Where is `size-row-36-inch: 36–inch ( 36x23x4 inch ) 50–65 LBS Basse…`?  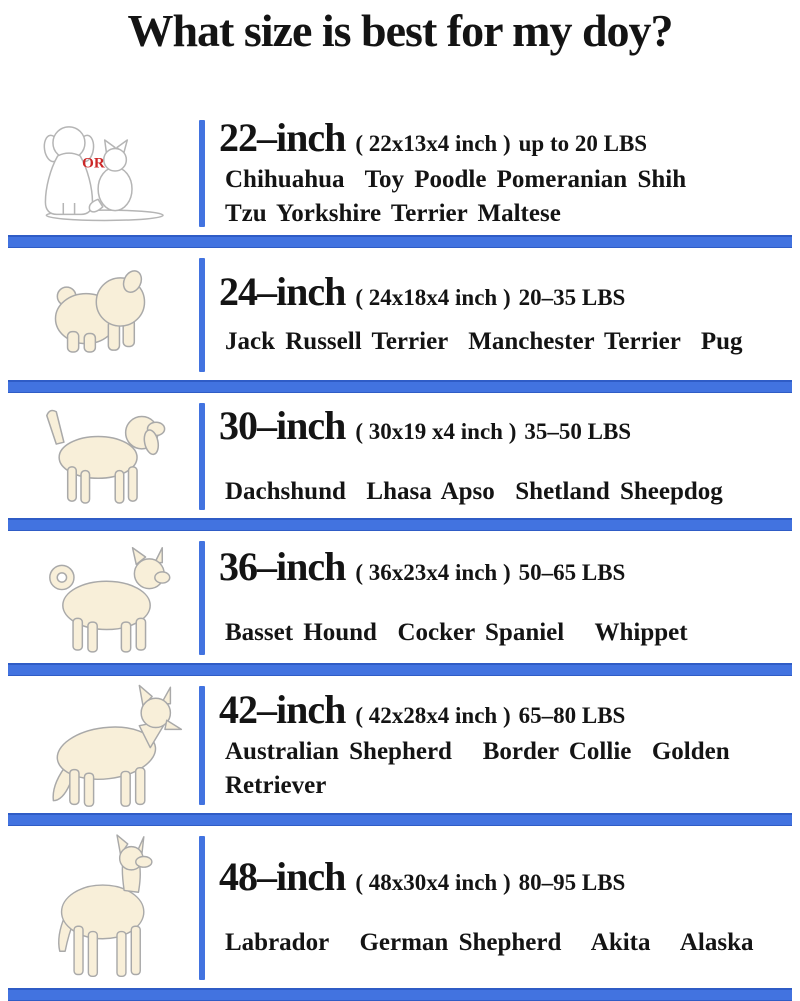
size-row-36-inch: 36–inch ( 36x23x4 inch ) 50–65 LBS Basse… is located at coordinates (400, 597).